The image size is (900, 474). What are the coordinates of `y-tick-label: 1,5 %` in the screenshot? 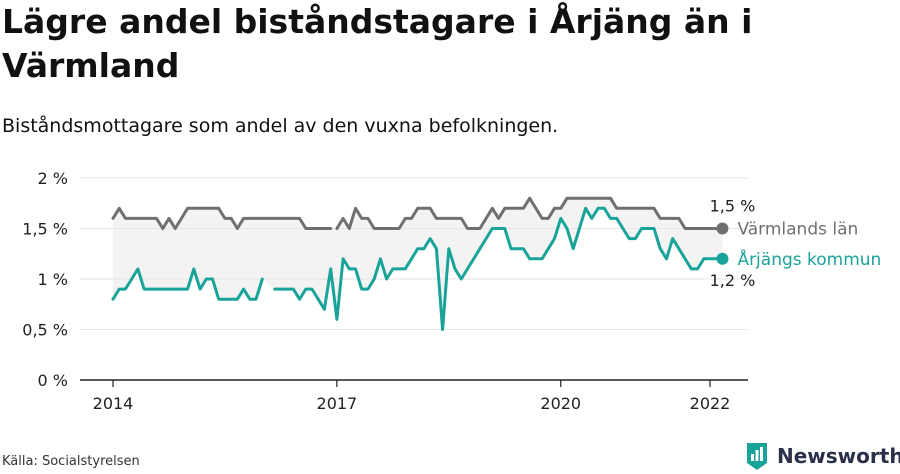 It's located at (45, 229).